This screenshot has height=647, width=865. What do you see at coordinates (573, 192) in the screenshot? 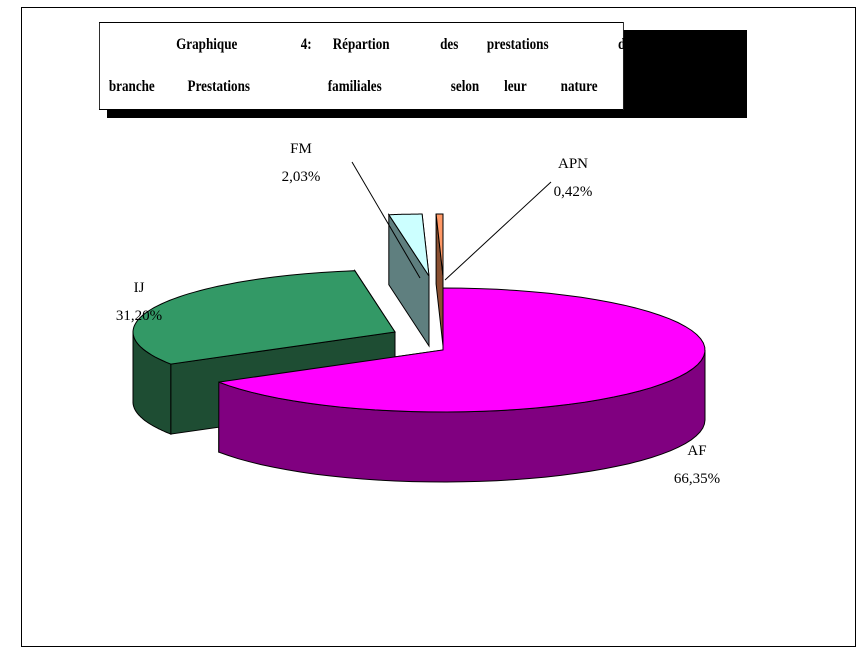
I see `slice-value-apn: 0,42%` at bounding box center [573, 192].